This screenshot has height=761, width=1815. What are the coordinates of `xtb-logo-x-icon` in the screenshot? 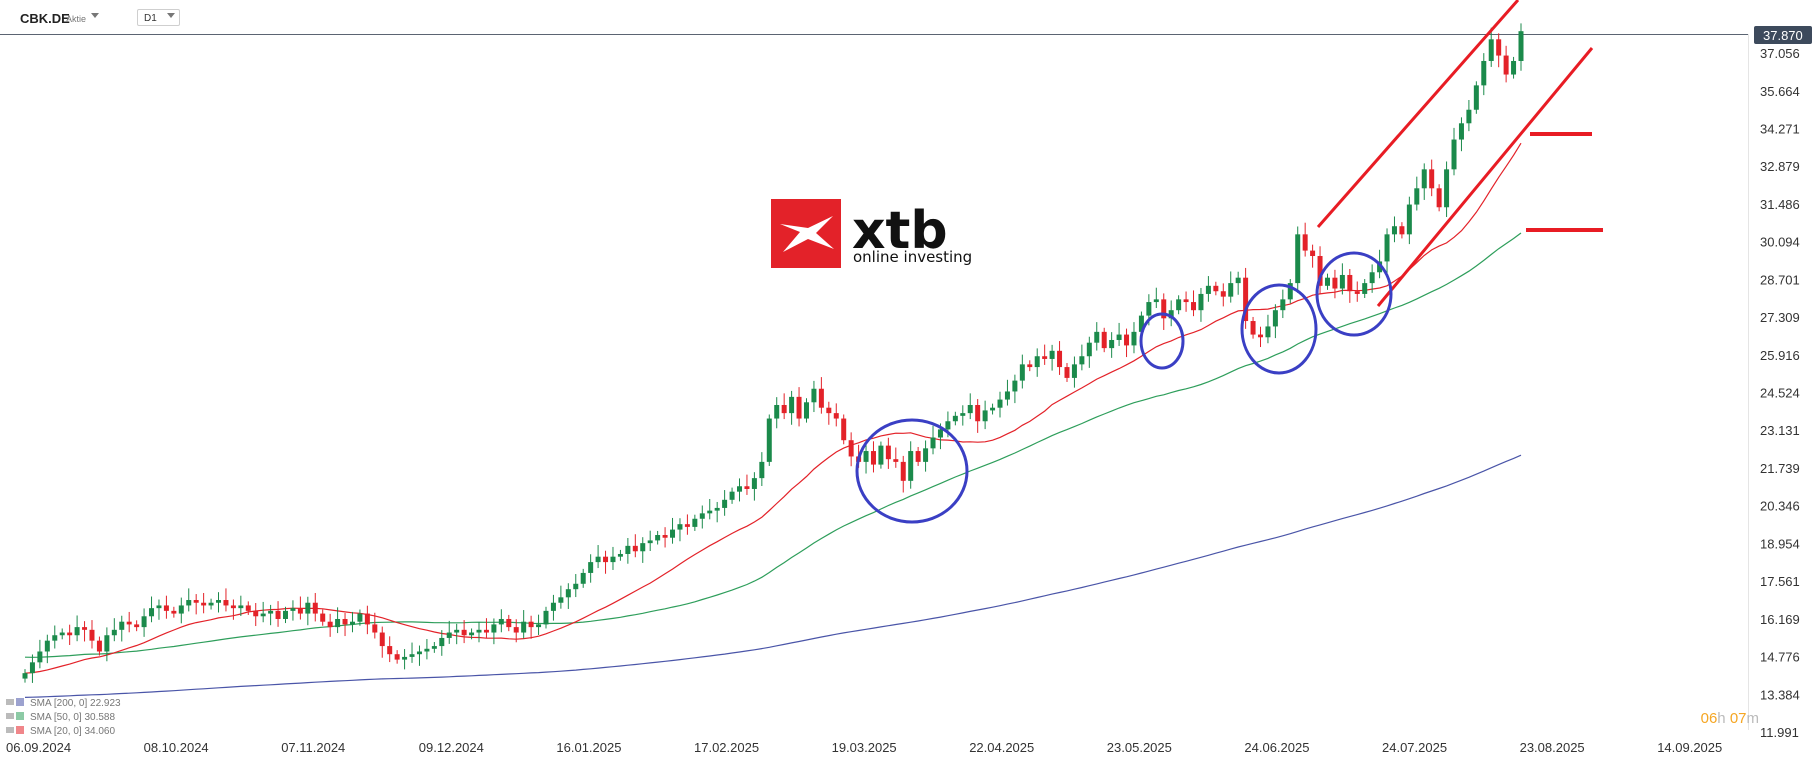 It's located at (807, 234).